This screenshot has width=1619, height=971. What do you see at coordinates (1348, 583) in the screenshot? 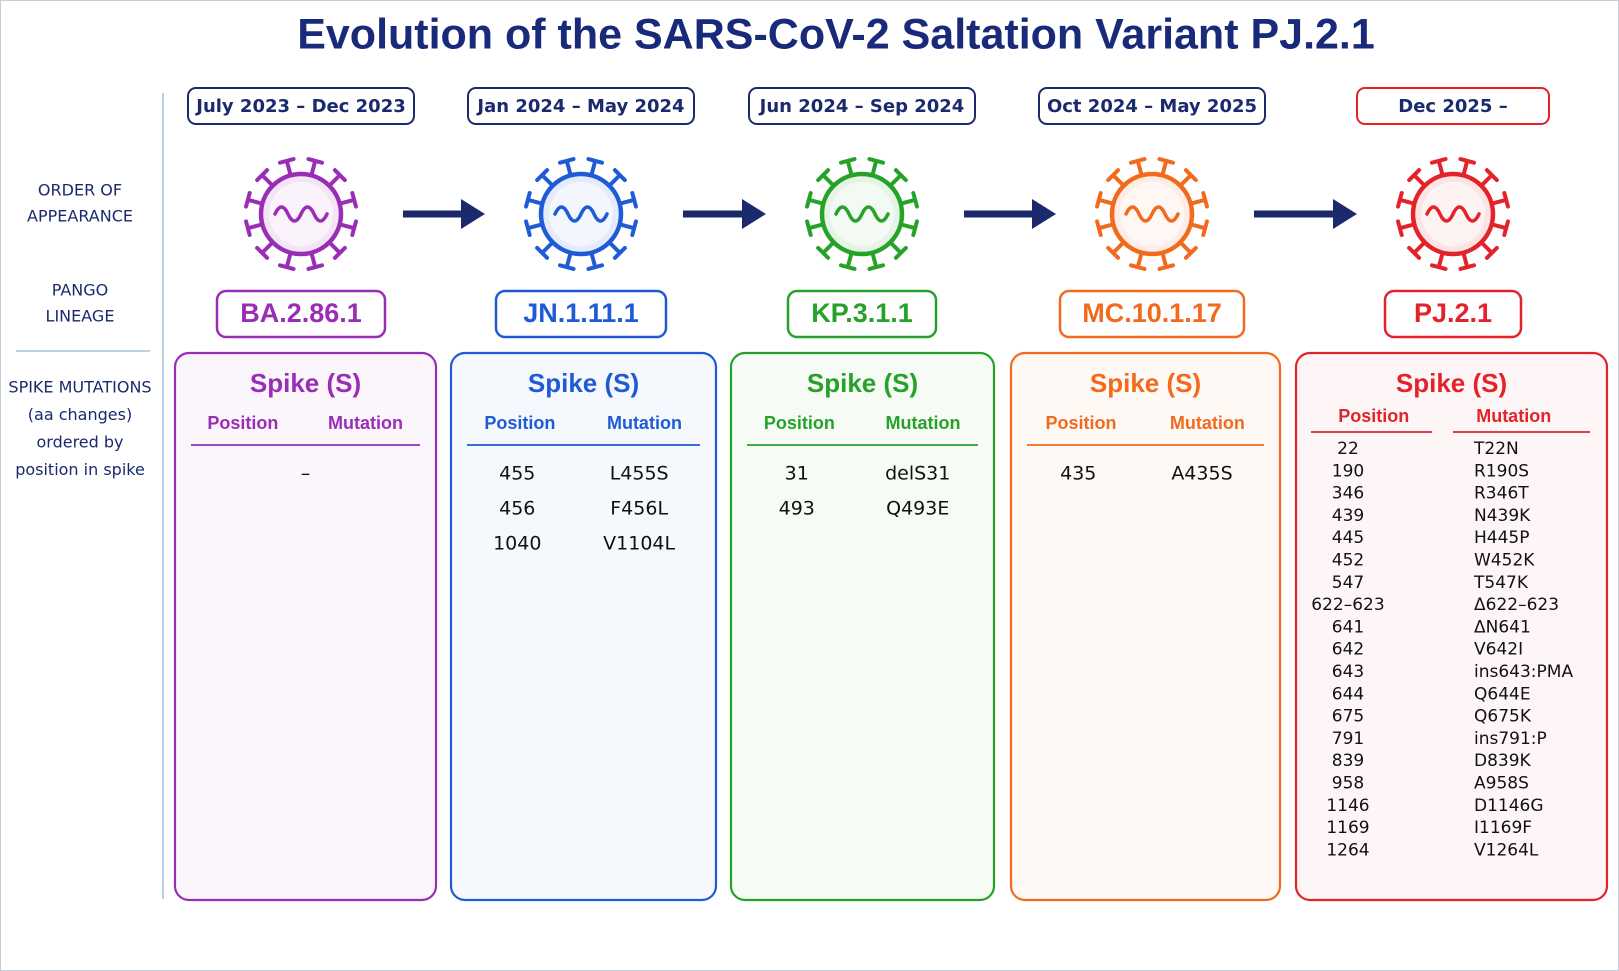
I see `position: 547` at bounding box center [1348, 583].